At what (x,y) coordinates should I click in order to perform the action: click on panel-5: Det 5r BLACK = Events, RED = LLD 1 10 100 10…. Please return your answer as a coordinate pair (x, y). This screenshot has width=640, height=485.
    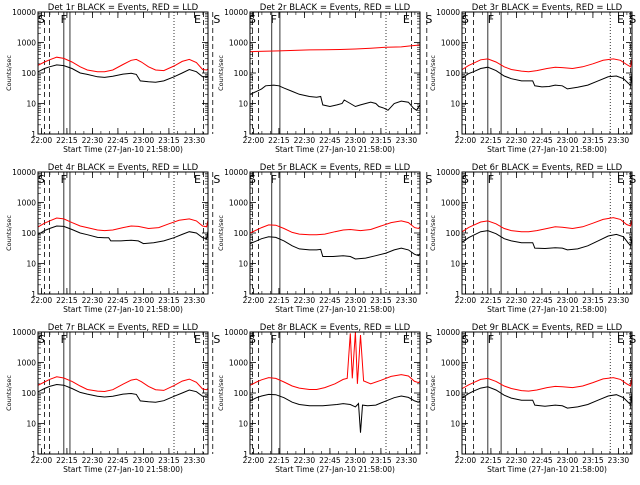
    Looking at the image, I should click on (324, 238).